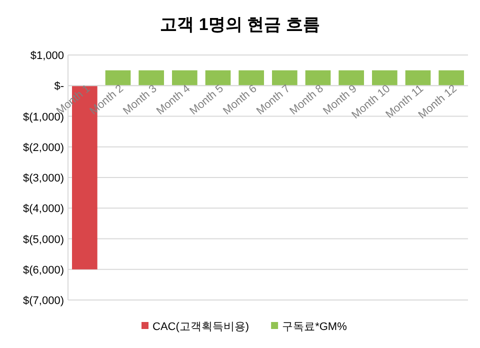 The height and width of the screenshot is (348, 480). What do you see at coordinates (43, 270) in the screenshot?
I see `y-tick-label: $(6,000)` at bounding box center [43, 270].